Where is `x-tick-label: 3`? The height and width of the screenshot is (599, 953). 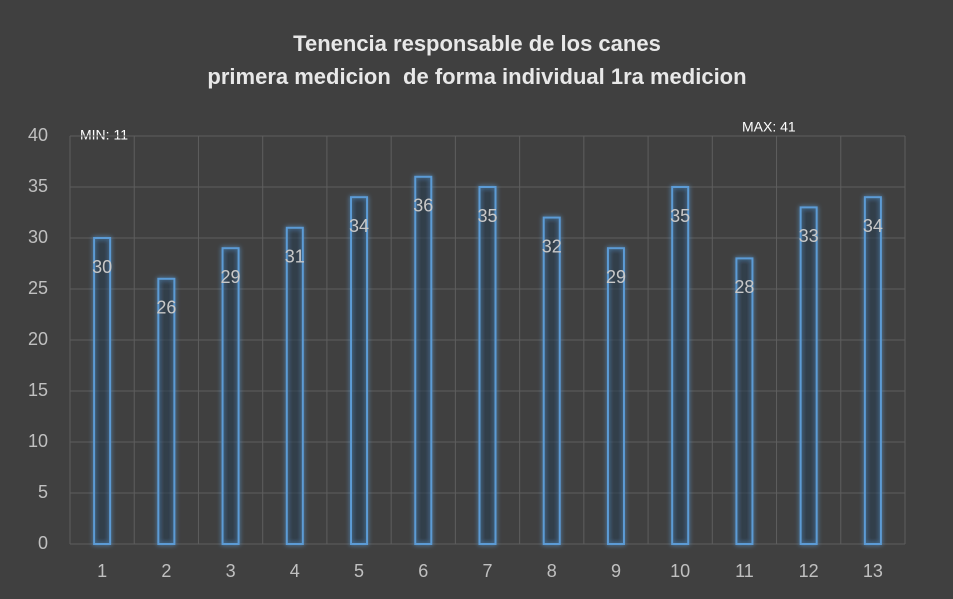 x-tick-label: 3 is located at coordinates (231, 571).